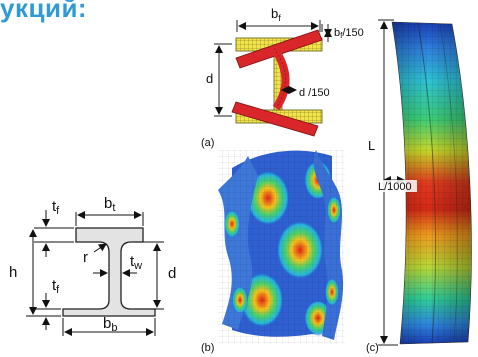  What do you see at coordinates (207, 348) in the screenshot?
I see `panel-b-label: (b)` at bounding box center [207, 348].